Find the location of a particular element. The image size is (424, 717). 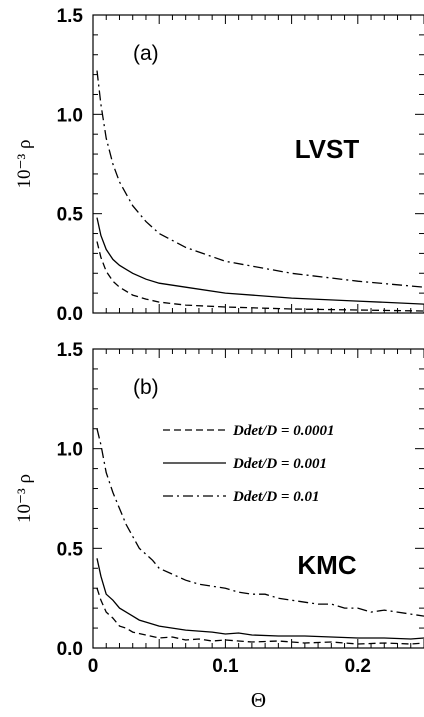

x-tick-label: 0.2 is located at coordinates (358, 666).